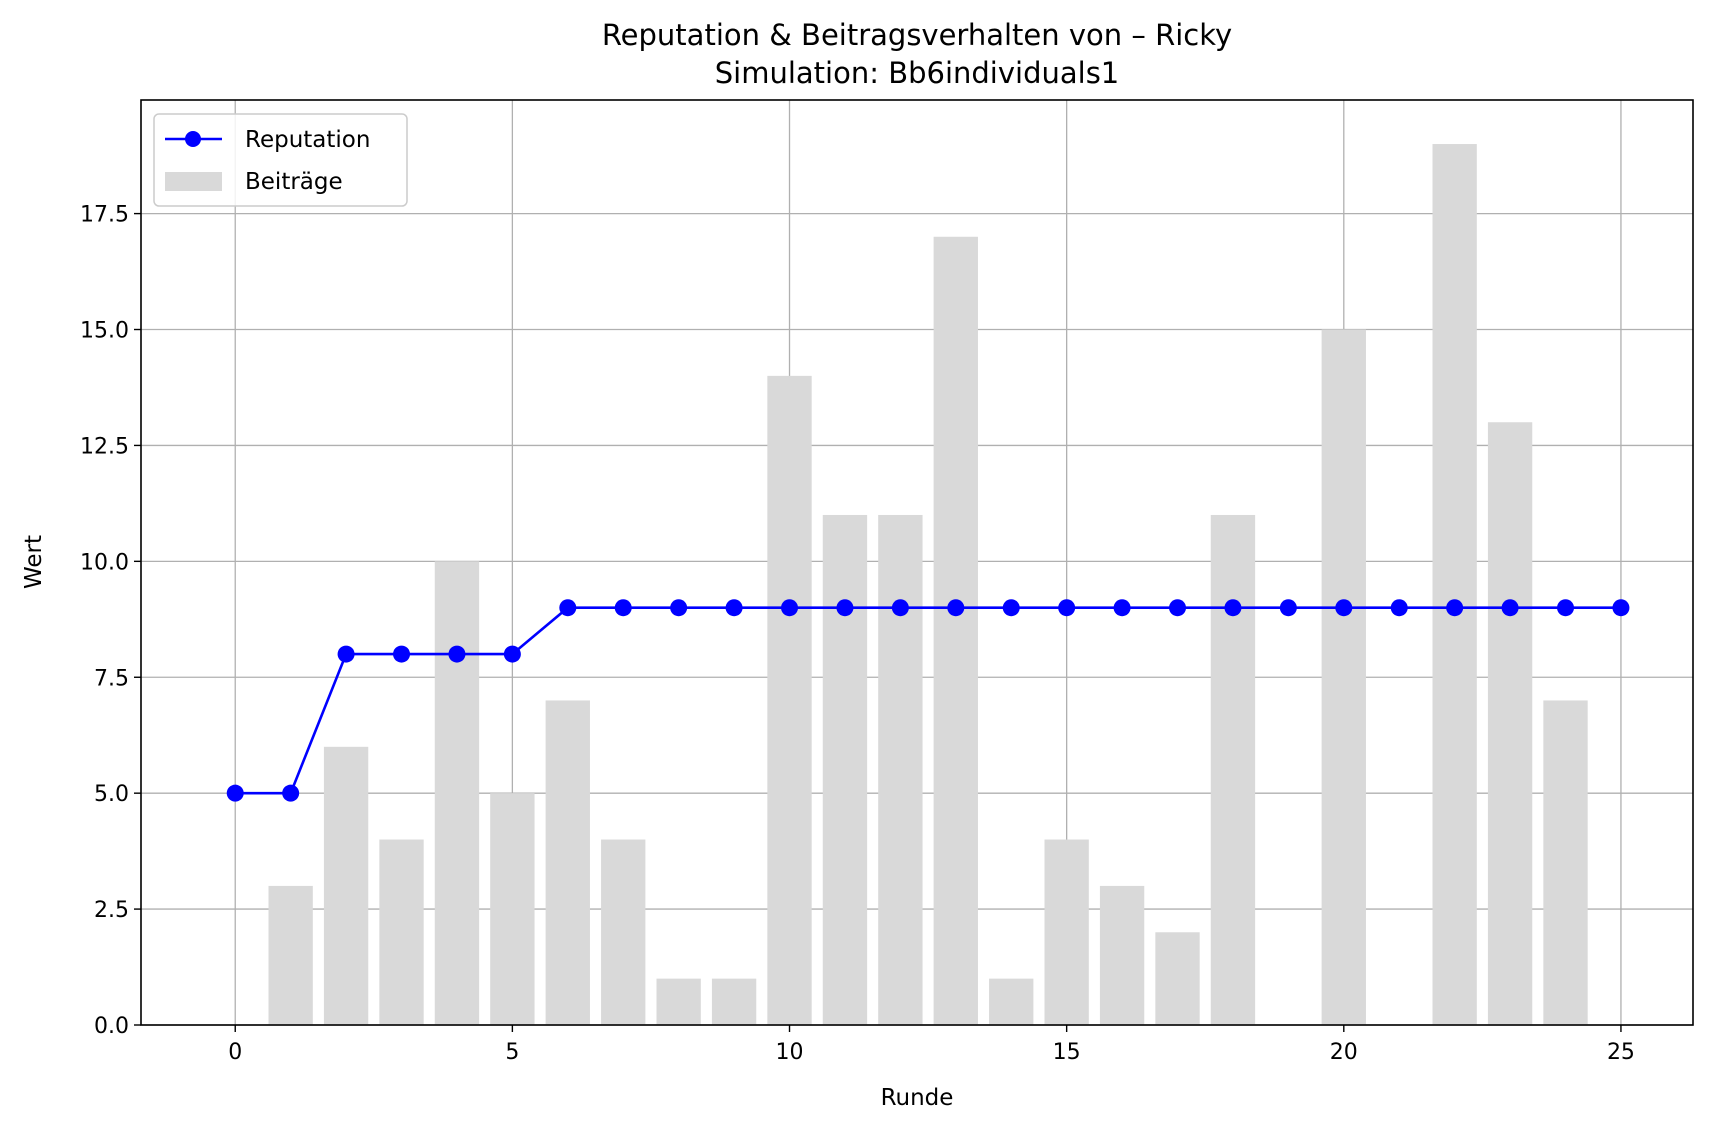  What do you see at coordinates (104, 215) in the screenshot?
I see `y-tick-label: 17.5` at bounding box center [104, 215].